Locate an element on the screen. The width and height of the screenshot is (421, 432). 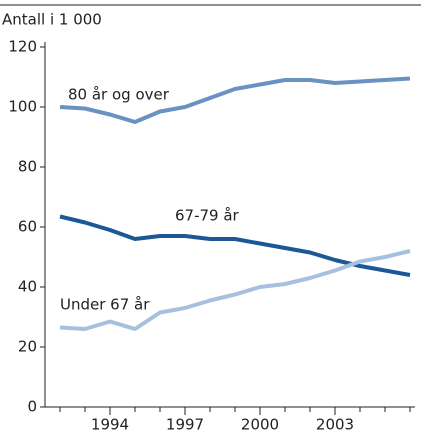
y-tick-label: 80 is located at coordinates (27, 167).